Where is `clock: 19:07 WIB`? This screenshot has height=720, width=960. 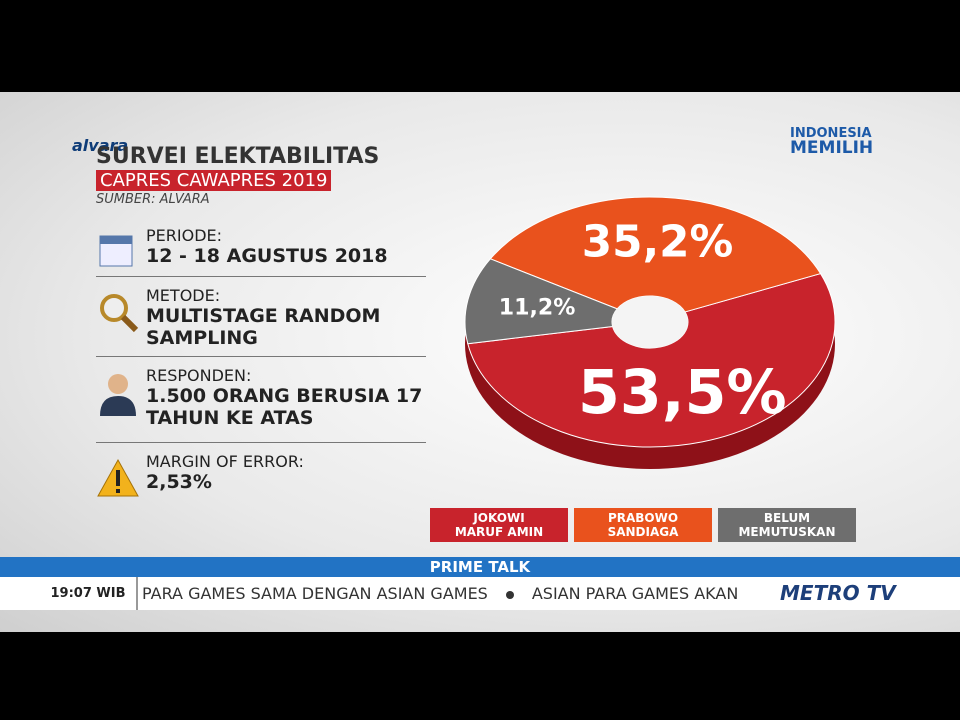
clock: 19:07 WIB is located at coordinates (89, 593).